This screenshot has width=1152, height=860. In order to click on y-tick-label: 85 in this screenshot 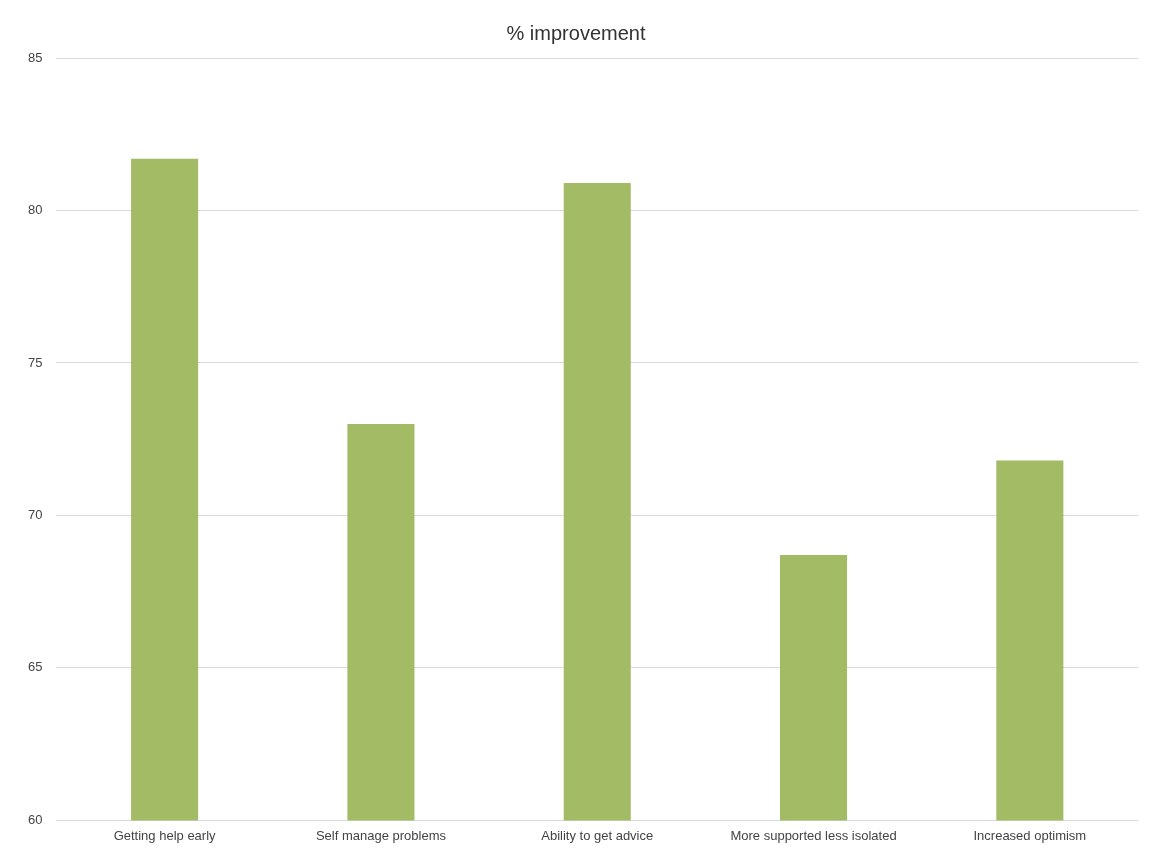, I will do `click(35, 57)`.